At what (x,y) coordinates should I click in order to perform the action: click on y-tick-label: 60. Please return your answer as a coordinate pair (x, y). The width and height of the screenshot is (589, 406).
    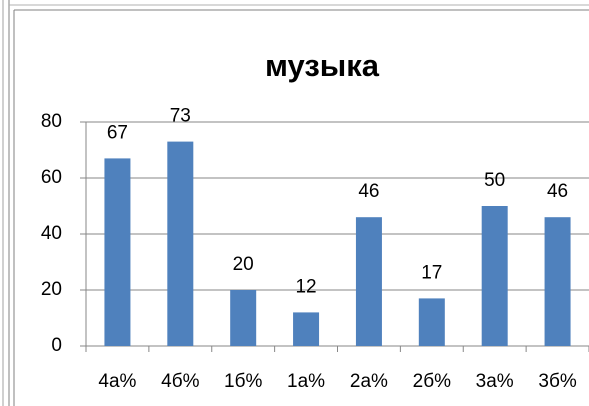
    Looking at the image, I should click on (51, 177).